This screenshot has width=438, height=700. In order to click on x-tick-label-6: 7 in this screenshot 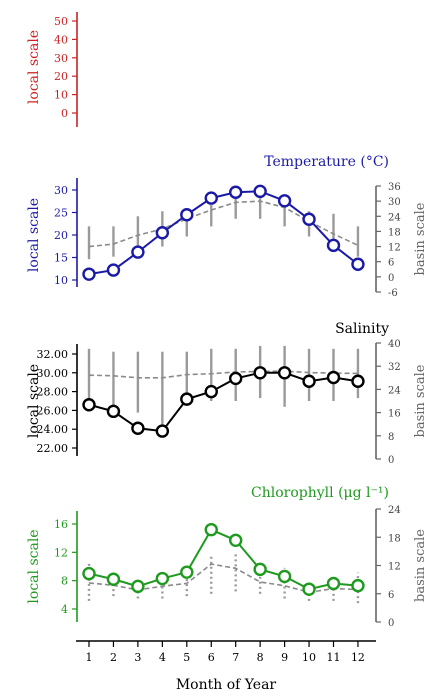, I will do `click(235, 657)`.